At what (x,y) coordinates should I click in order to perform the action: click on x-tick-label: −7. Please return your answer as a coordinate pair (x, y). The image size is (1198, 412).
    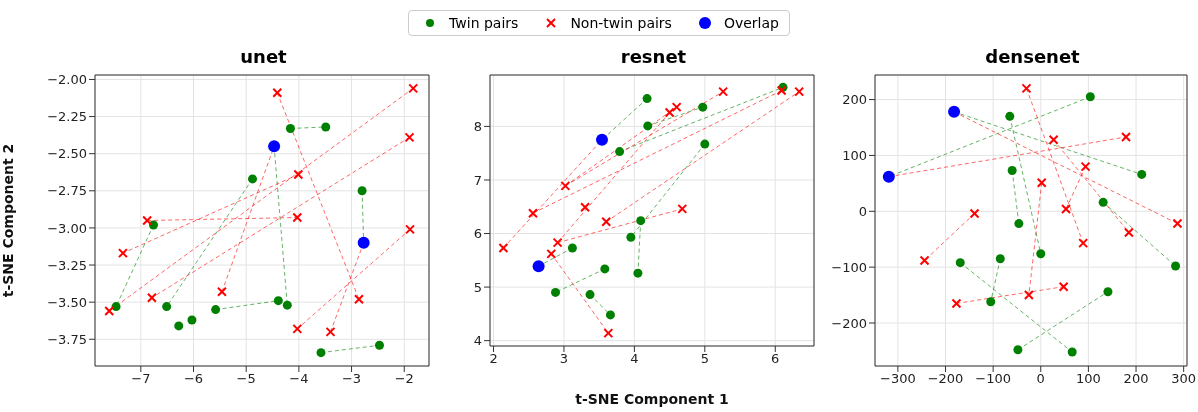
    Looking at the image, I should click on (141, 379).